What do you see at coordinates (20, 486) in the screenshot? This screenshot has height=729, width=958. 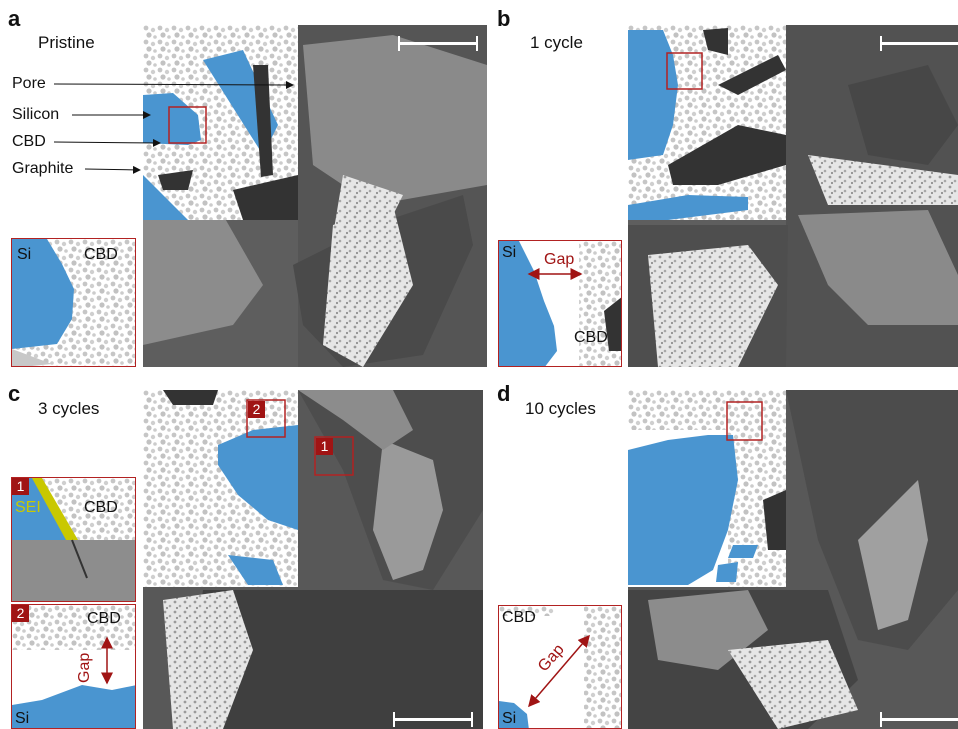 I see `inset-c-1-badge: 1` at bounding box center [20, 486].